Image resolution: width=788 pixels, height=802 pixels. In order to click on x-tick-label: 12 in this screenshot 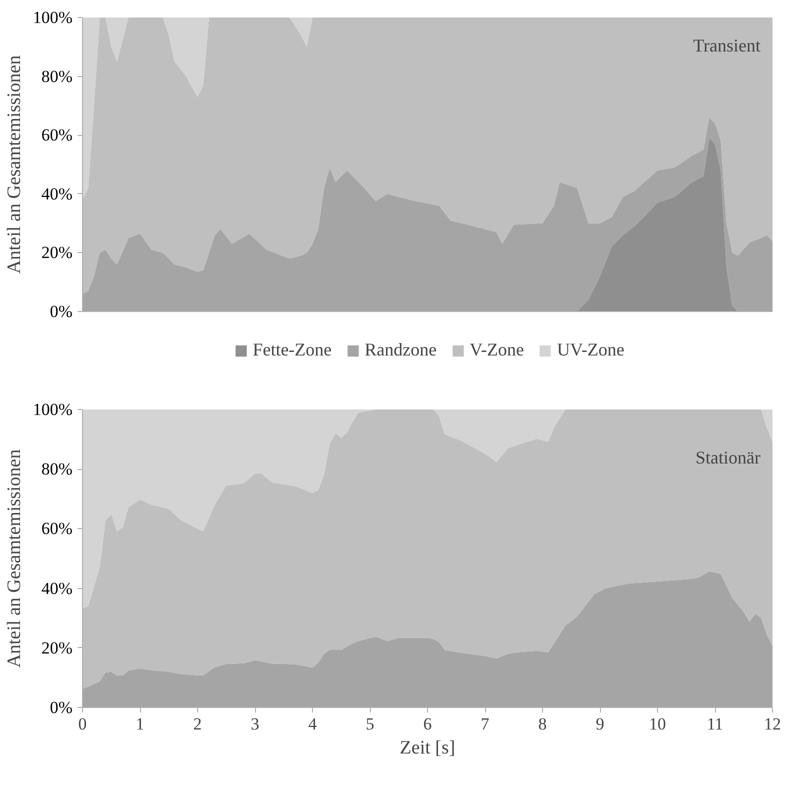, I will do `click(772, 724)`.